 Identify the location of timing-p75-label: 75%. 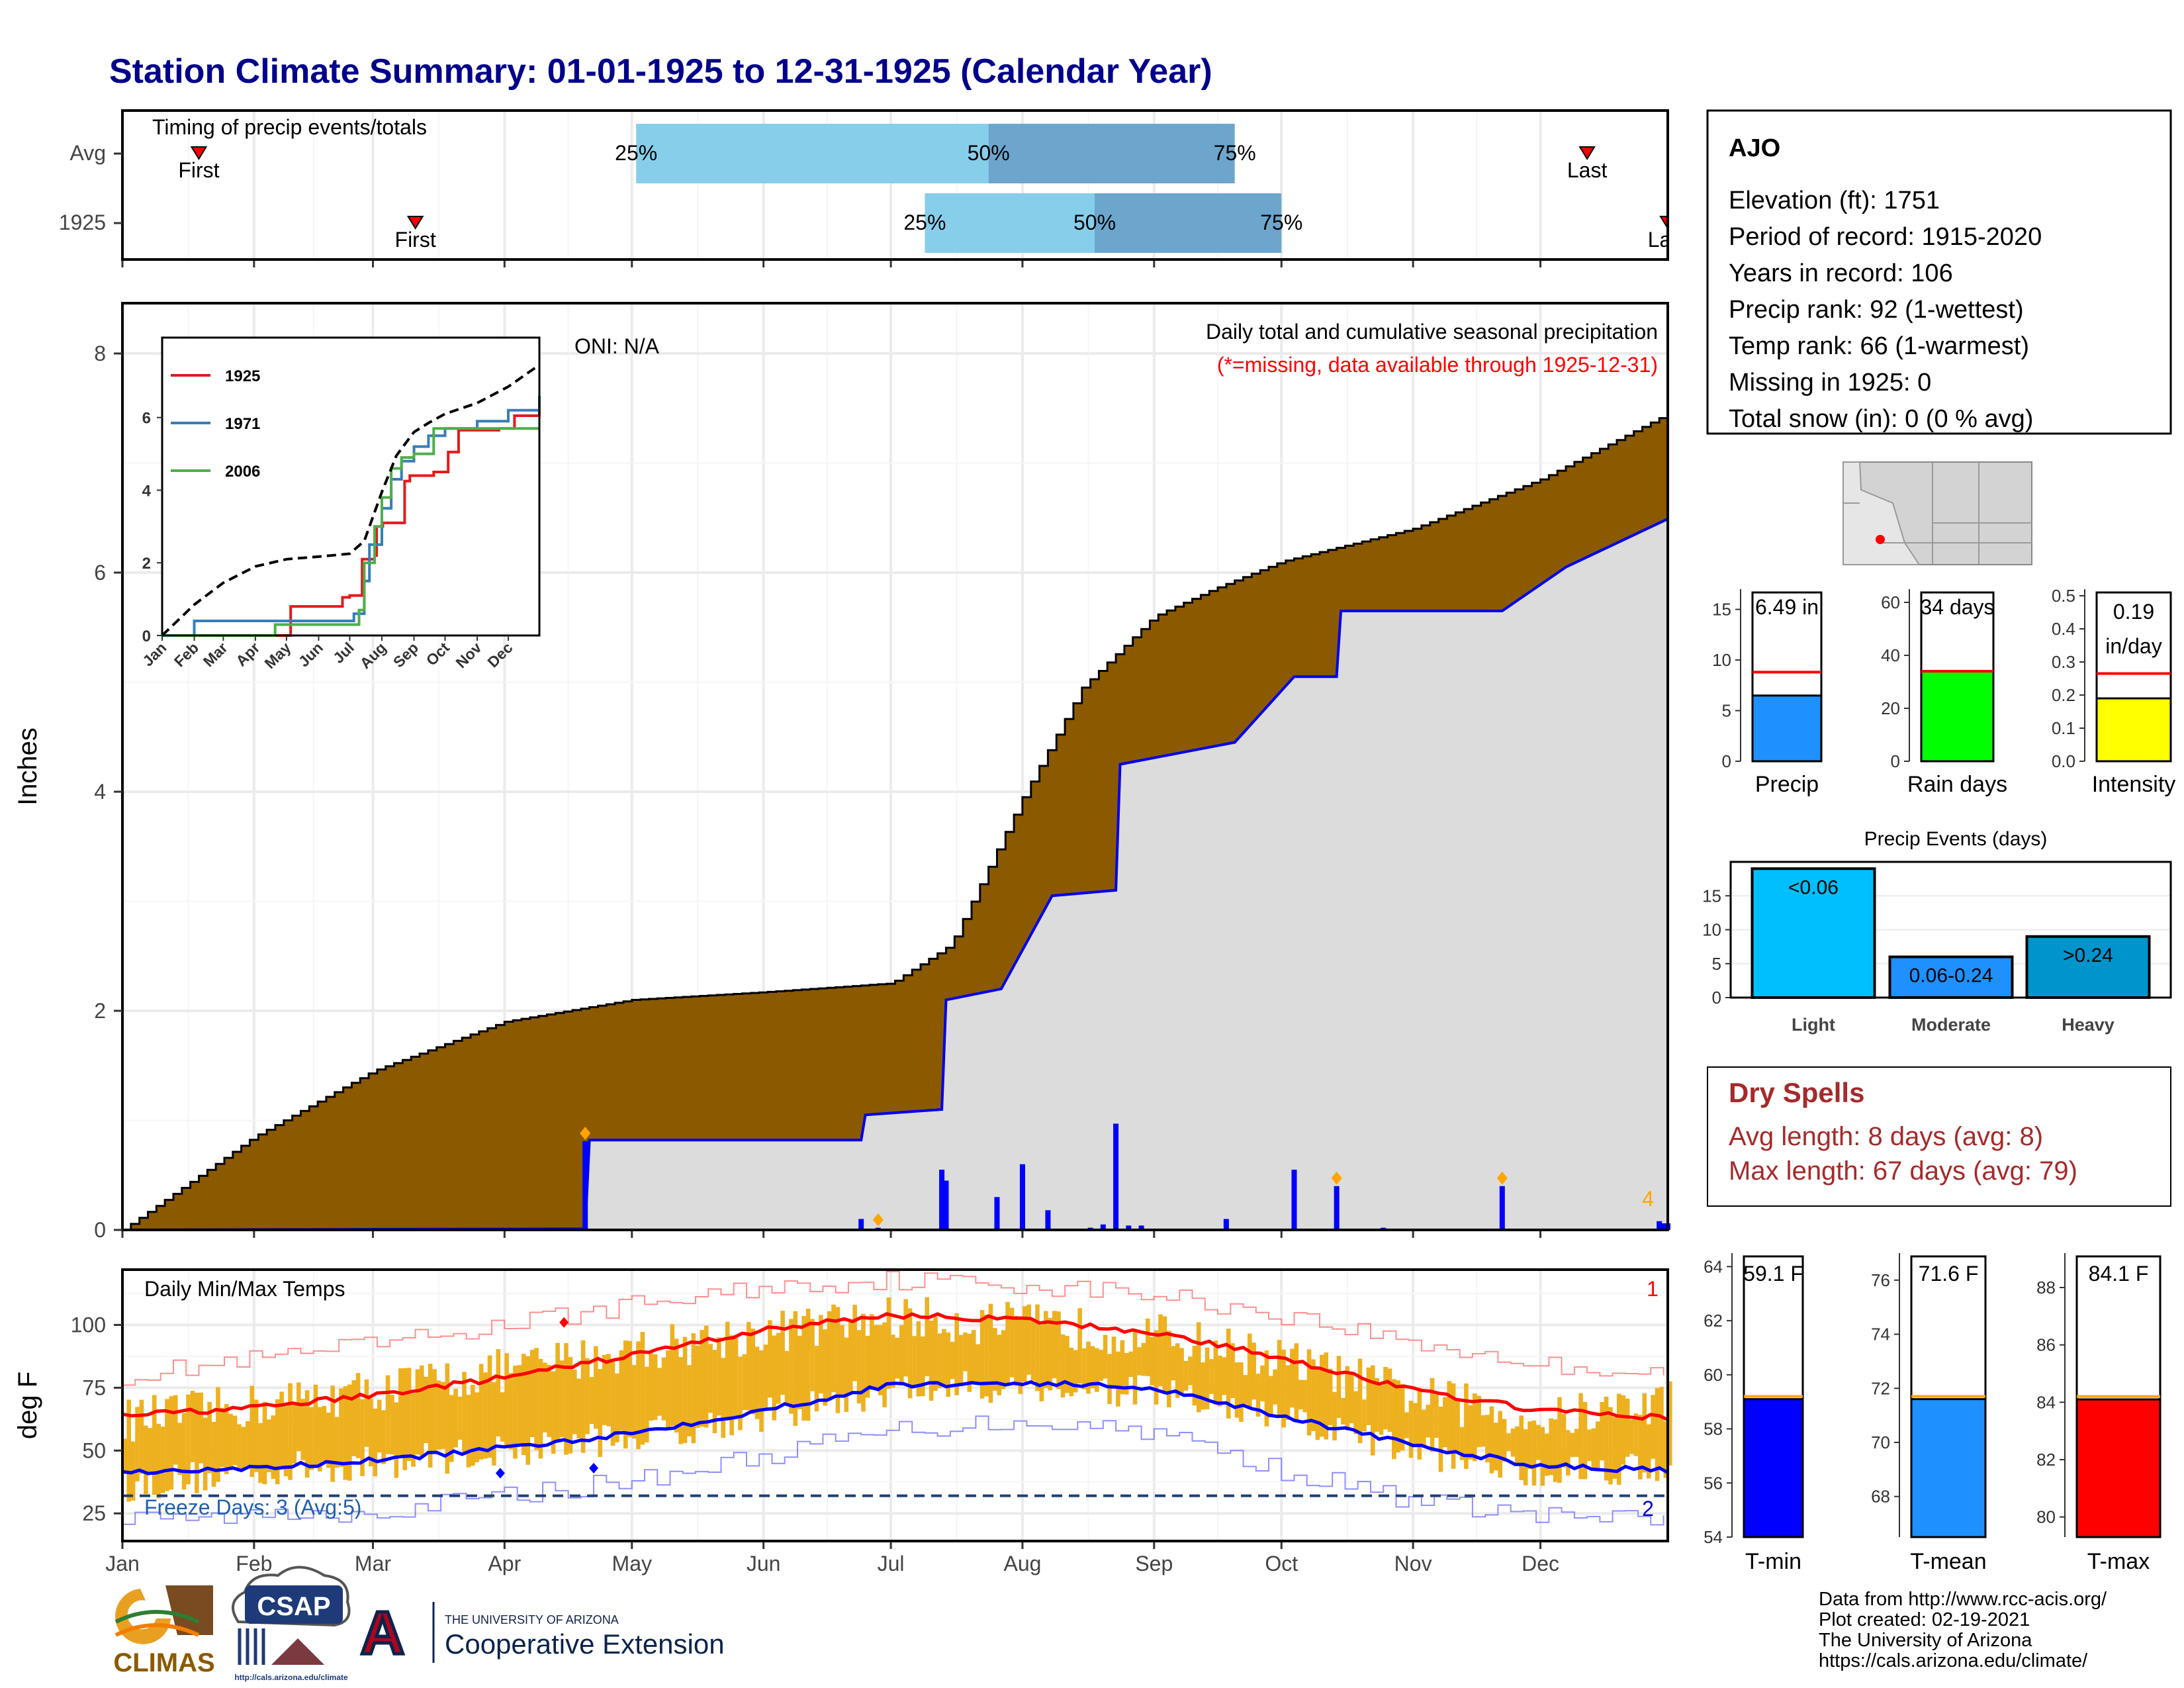
(1281, 222).